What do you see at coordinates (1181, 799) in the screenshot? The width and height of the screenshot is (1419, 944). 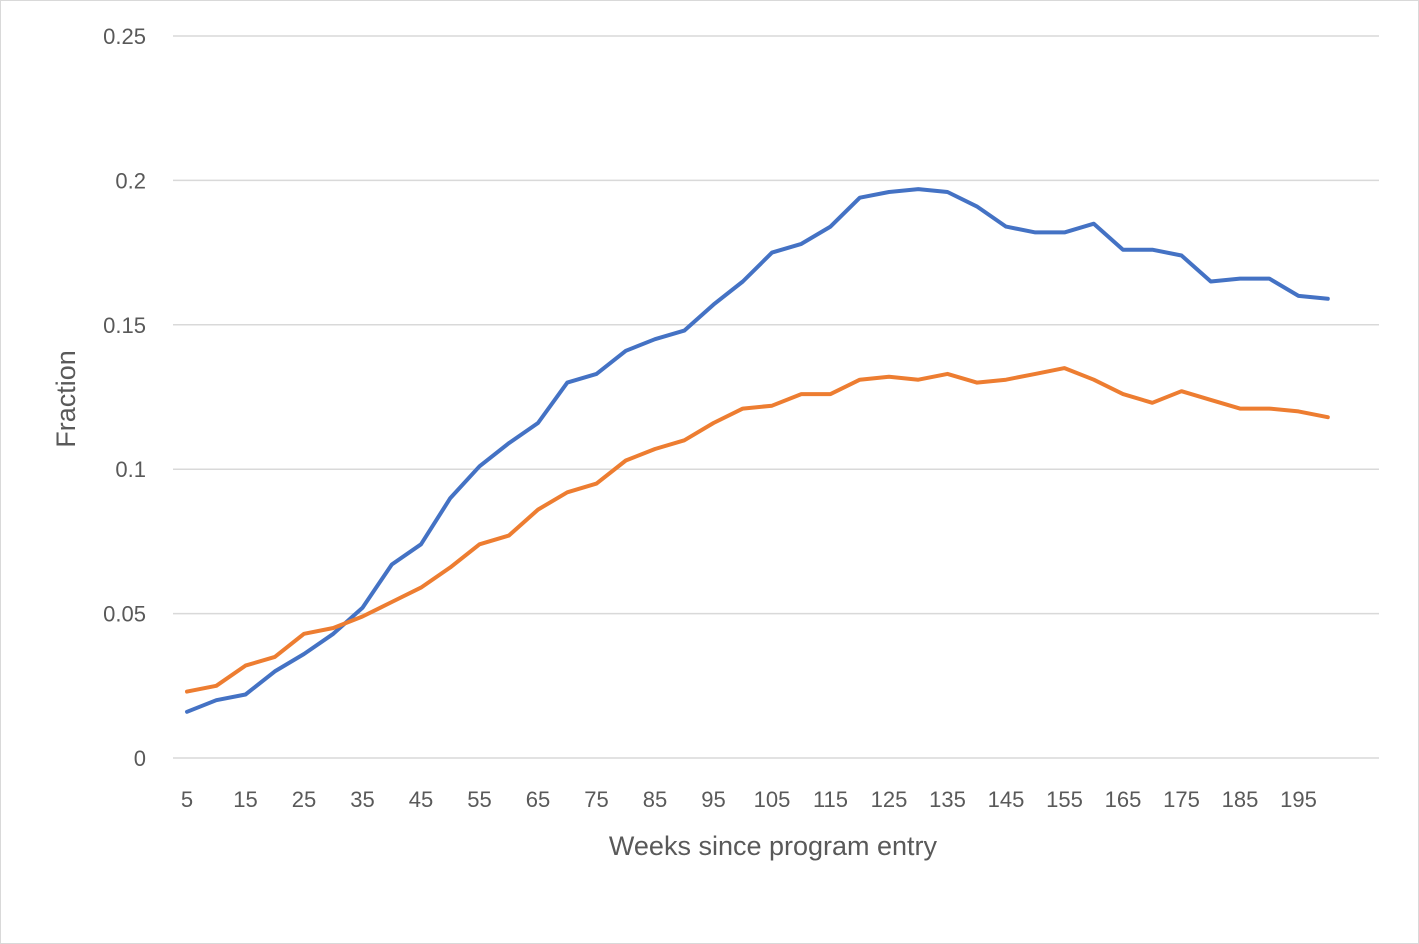 I see `x-tick-label: 175` at bounding box center [1181, 799].